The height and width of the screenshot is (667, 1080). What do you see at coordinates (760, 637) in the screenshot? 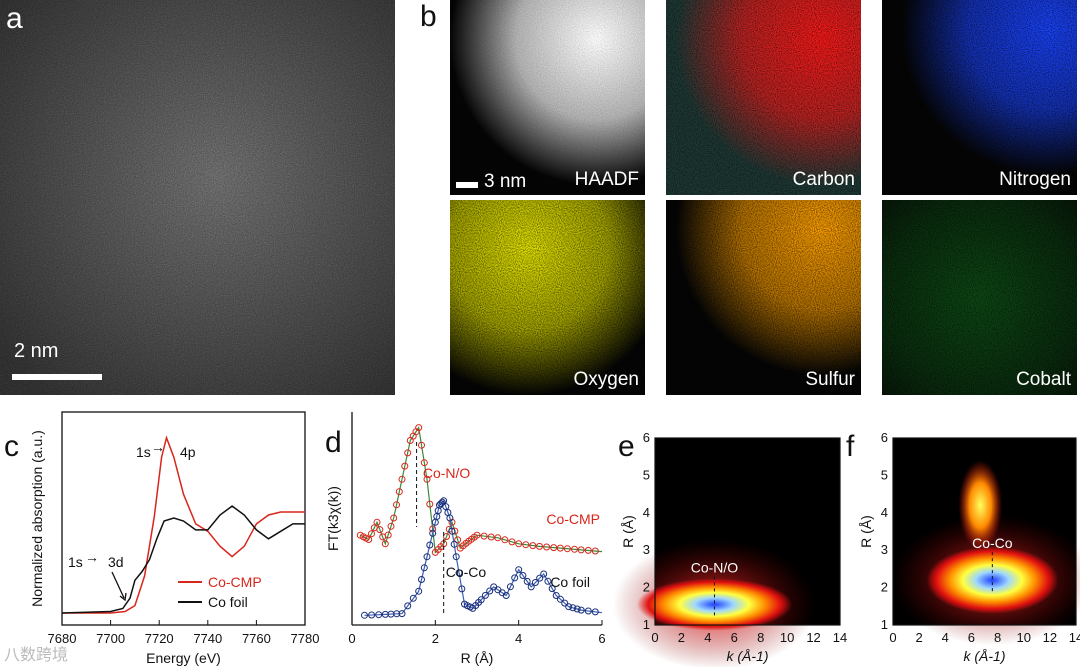
I see `x-tick-label-e: 8` at bounding box center [760, 637].